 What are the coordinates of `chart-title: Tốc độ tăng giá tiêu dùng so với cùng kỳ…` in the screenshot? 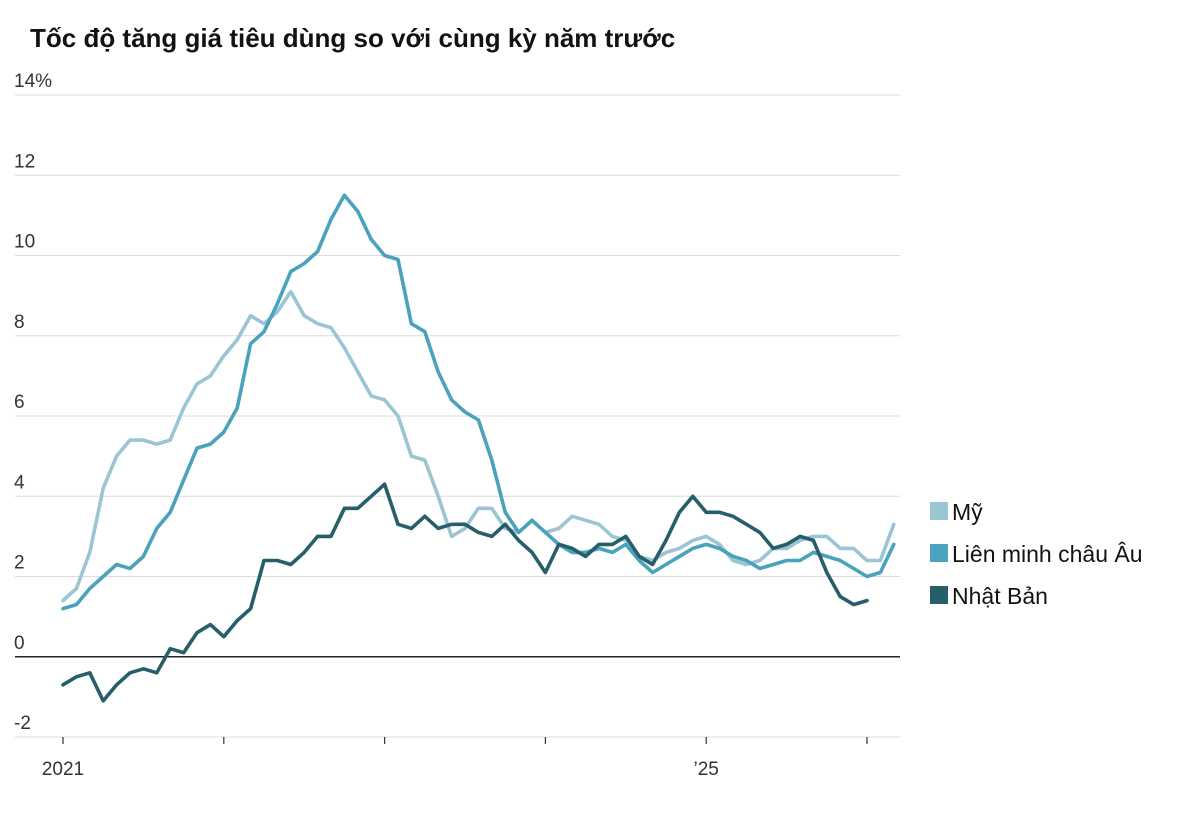 It's located at (352, 38).